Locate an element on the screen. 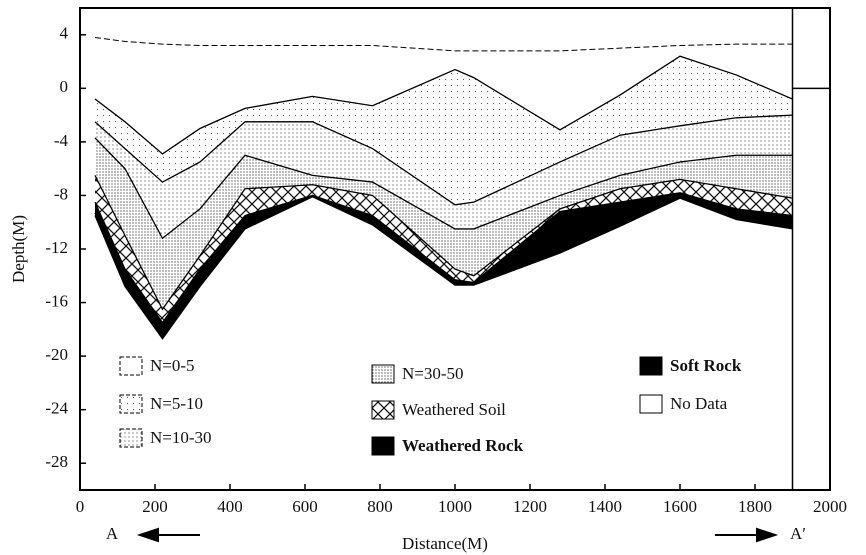 Image resolution: width=866 pixels, height=555 pixels. annotation: A is located at coordinates (112, 533).